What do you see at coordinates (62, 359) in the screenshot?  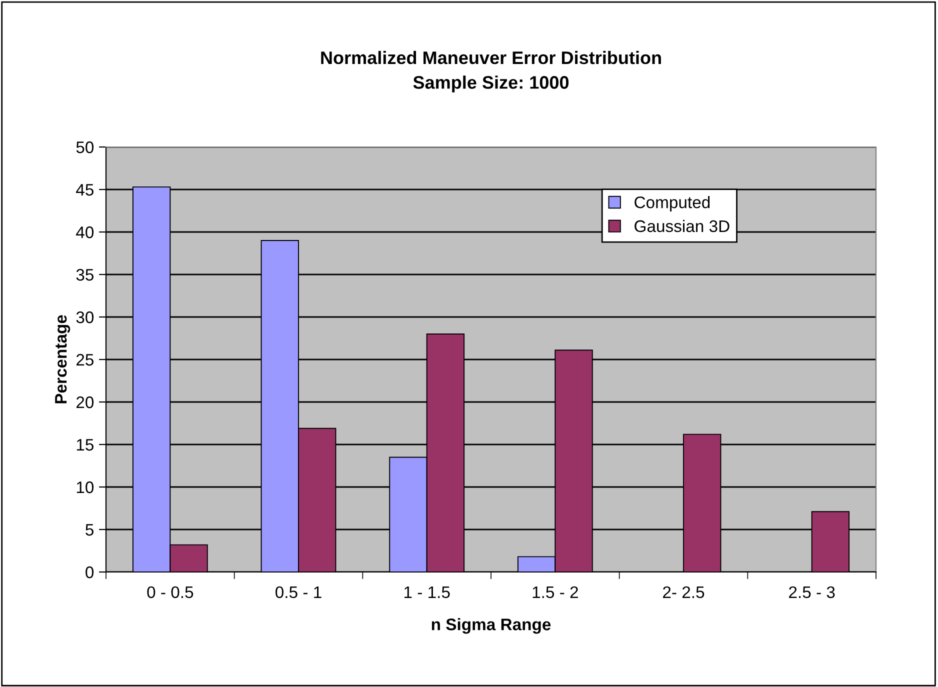 I see `y-axis-title: Percentage` at bounding box center [62, 359].